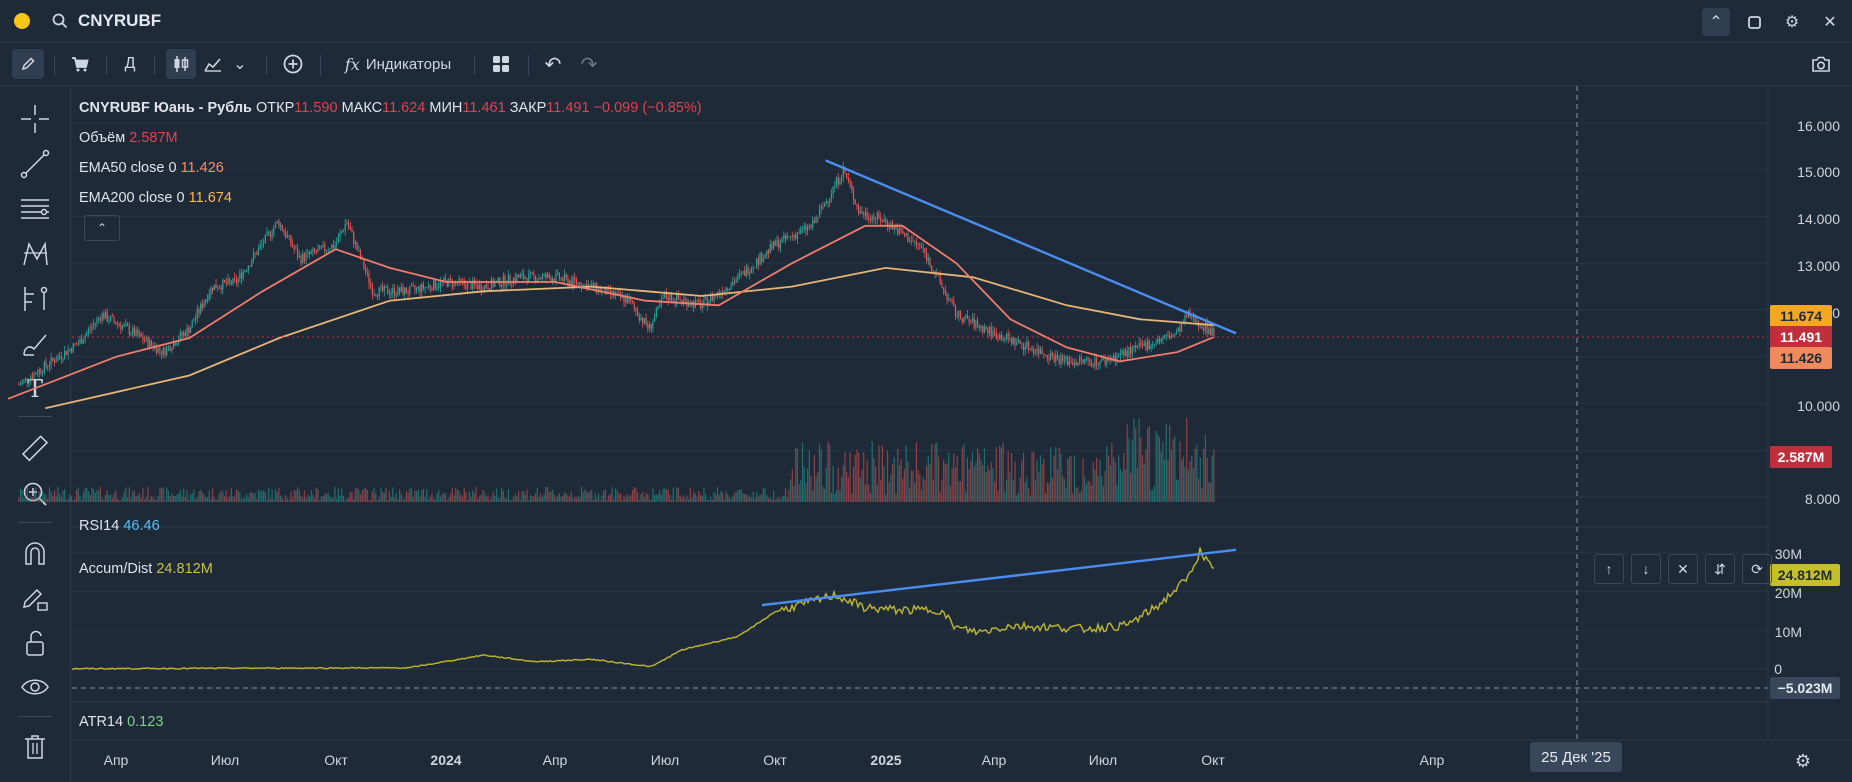 The width and height of the screenshot is (1852, 782). Describe the element at coordinates (1720, 569) in the screenshot. I see `pane-maximize-button: ⇵` at that location.